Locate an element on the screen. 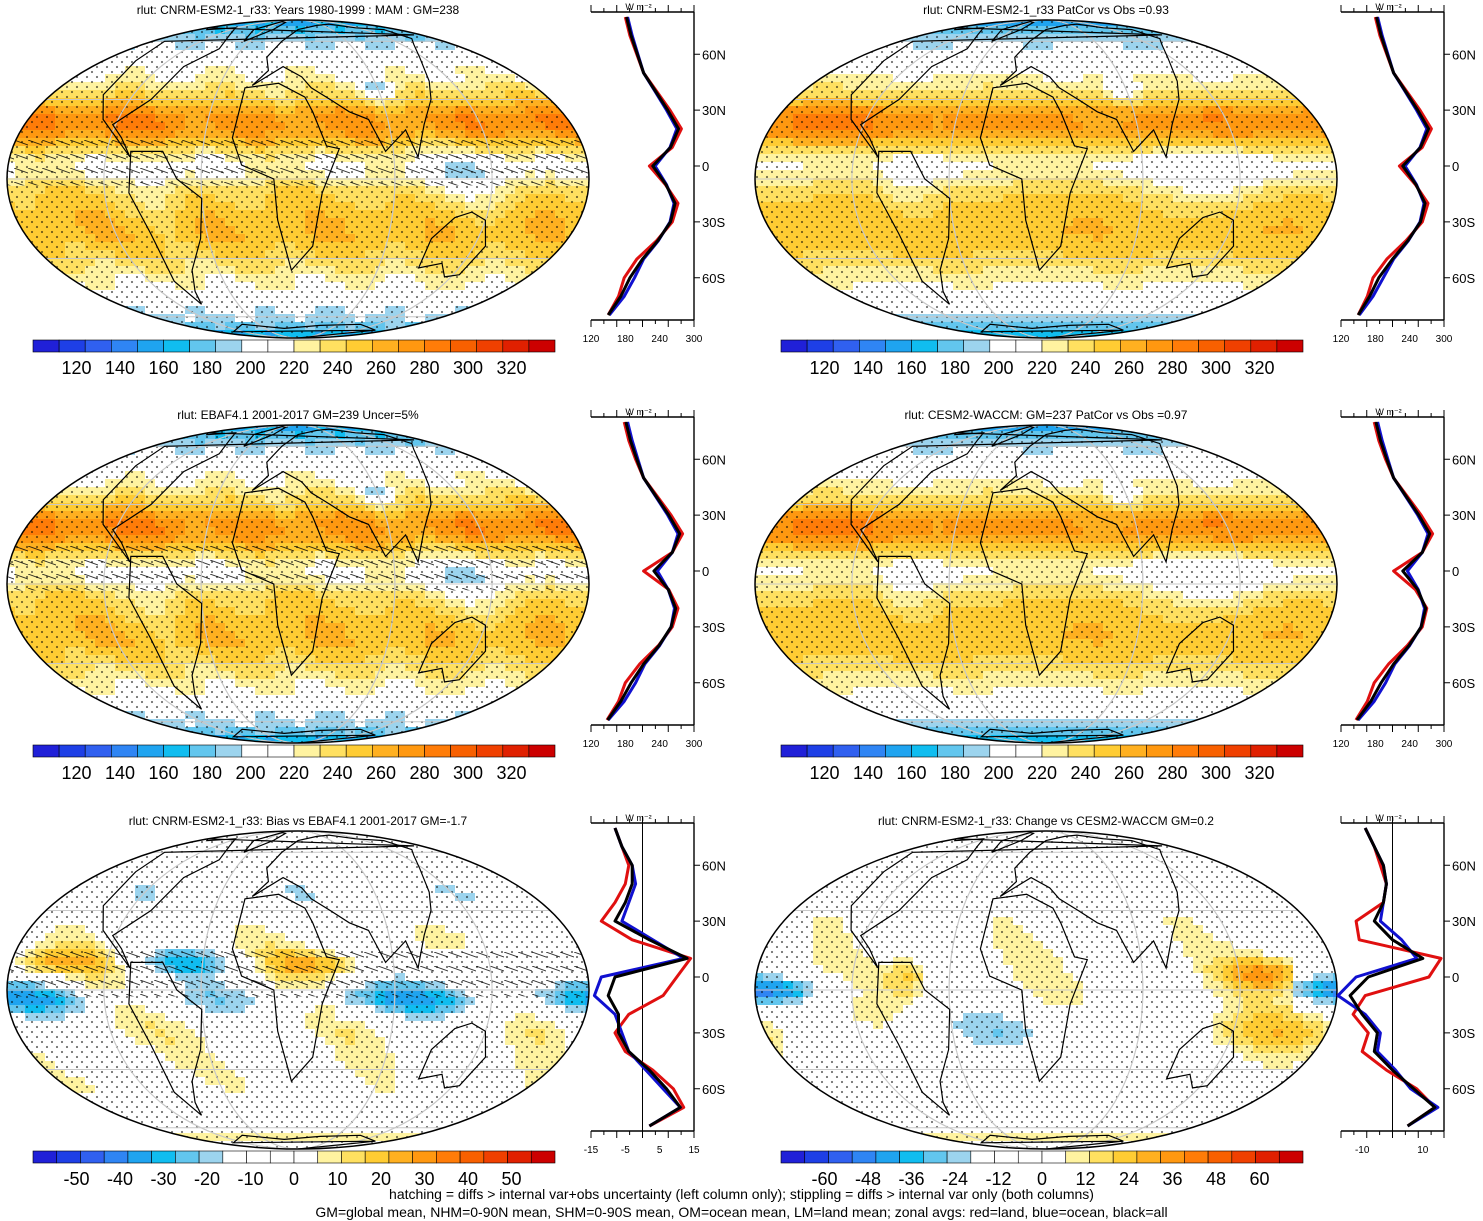 Image resolution: width=1483 pixels, height=1221 pixels. profile-lat-label: 30N is located at coordinates (714, 110).